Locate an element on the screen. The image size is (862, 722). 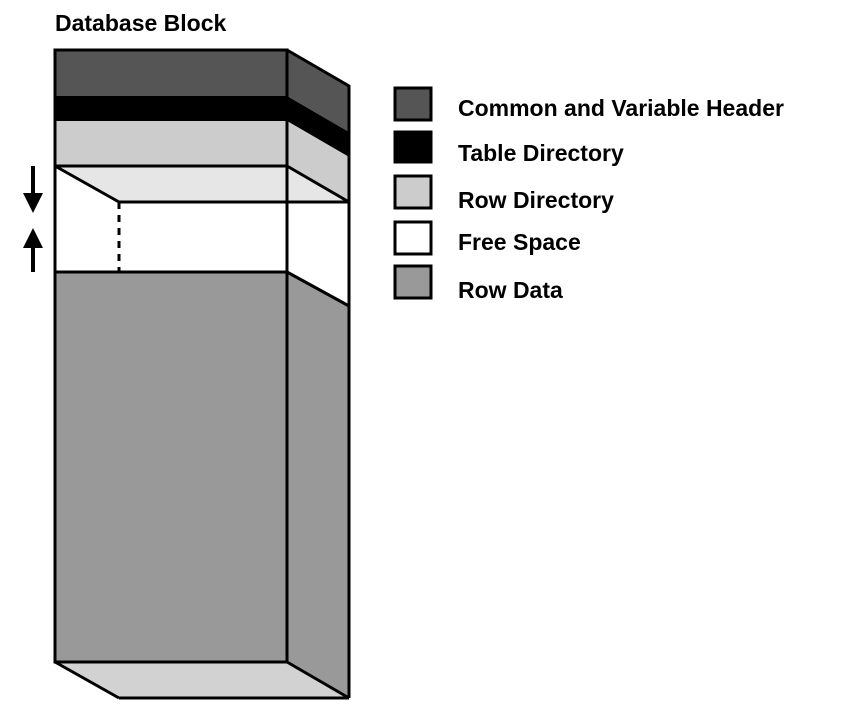
legend-item-common-variable-header: Common and Variable Header is located at coordinates (588, 104).